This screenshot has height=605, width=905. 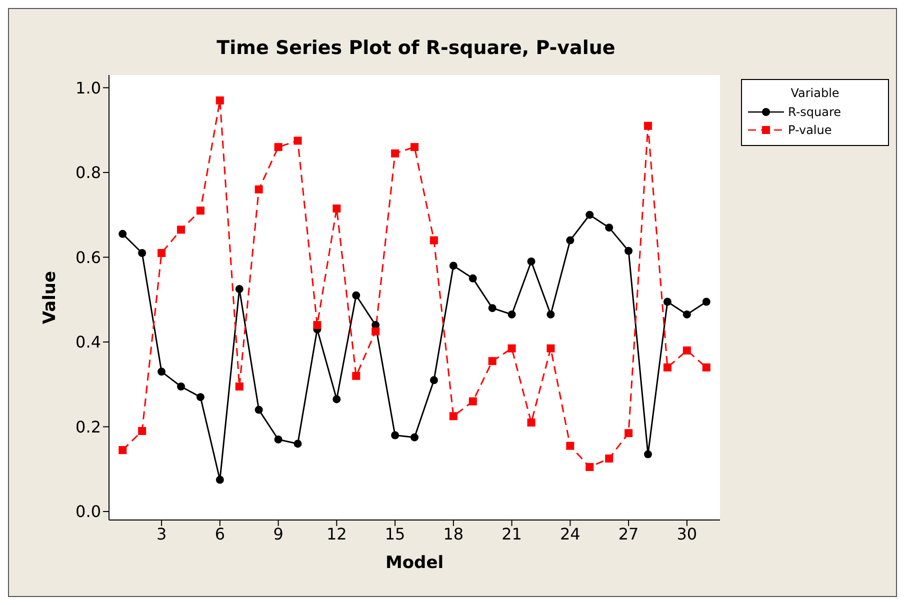 What do you see at coordinates (336, 534) in the screenshot?
I see `x-tick-label: 12` at bounding box center [336, 534].